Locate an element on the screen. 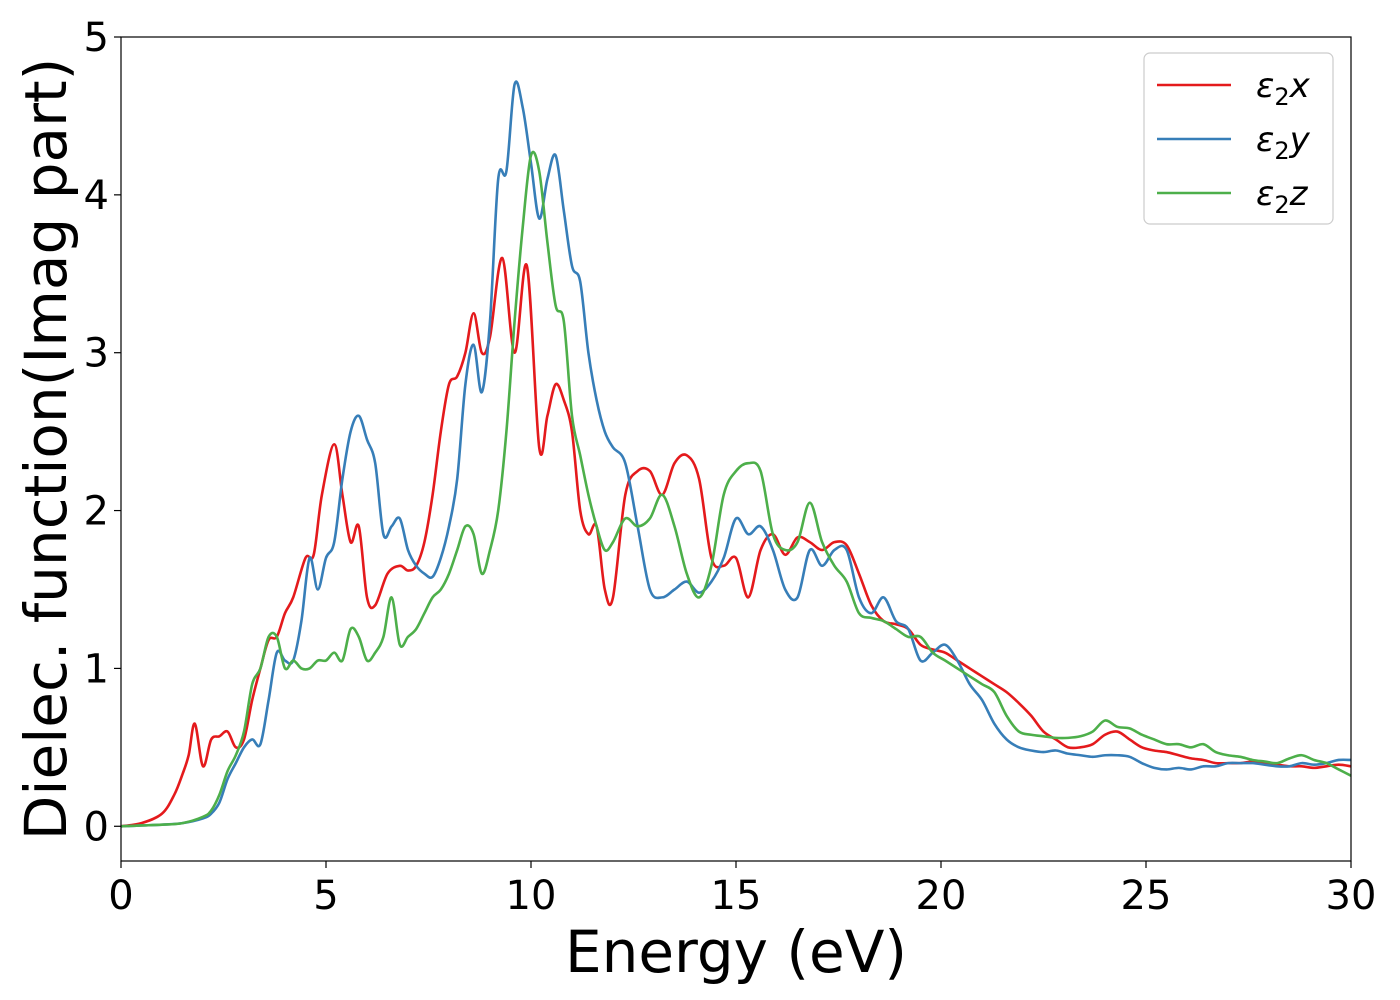 This screenshot has width=1400, height=1000. y-tick-label: 3 is located at coordinates (96, 354).